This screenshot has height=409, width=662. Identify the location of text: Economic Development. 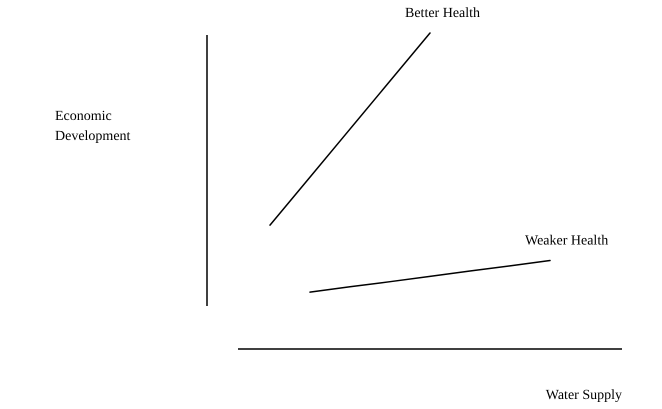
(93, 126).